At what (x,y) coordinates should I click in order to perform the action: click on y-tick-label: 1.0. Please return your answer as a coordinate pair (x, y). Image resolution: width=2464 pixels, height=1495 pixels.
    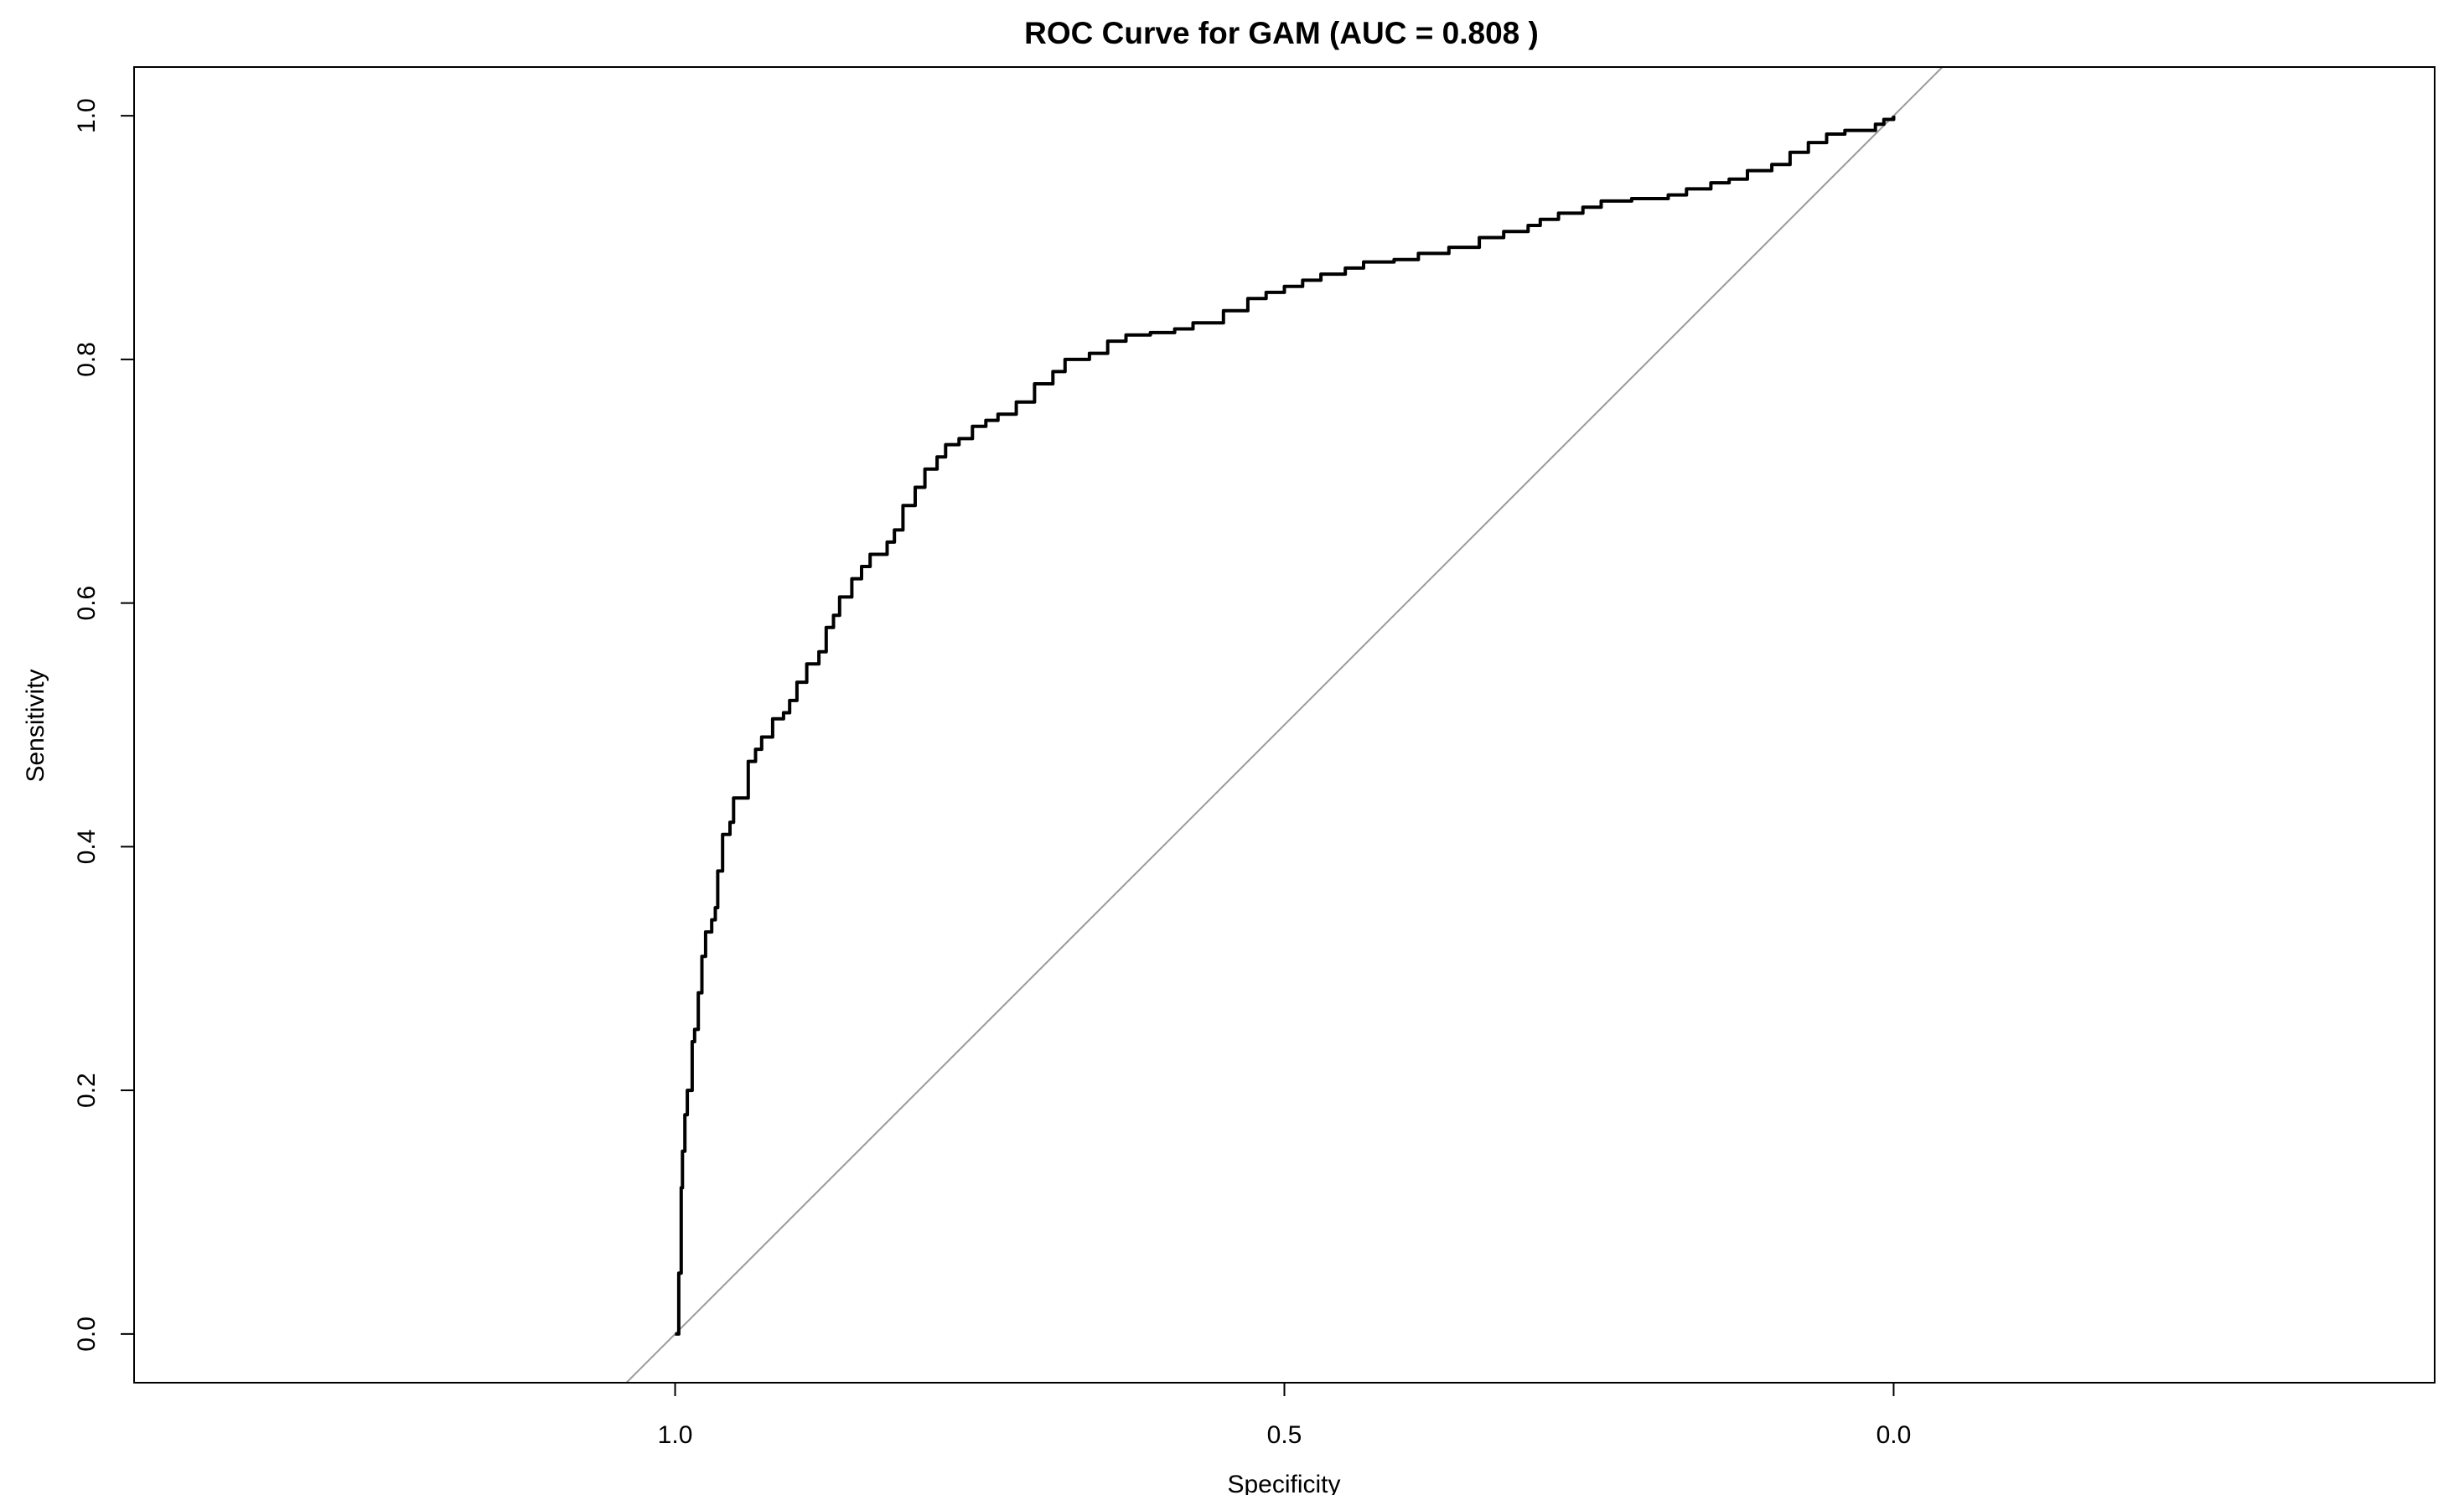
    Looking at the image, I should click on (87, 115).